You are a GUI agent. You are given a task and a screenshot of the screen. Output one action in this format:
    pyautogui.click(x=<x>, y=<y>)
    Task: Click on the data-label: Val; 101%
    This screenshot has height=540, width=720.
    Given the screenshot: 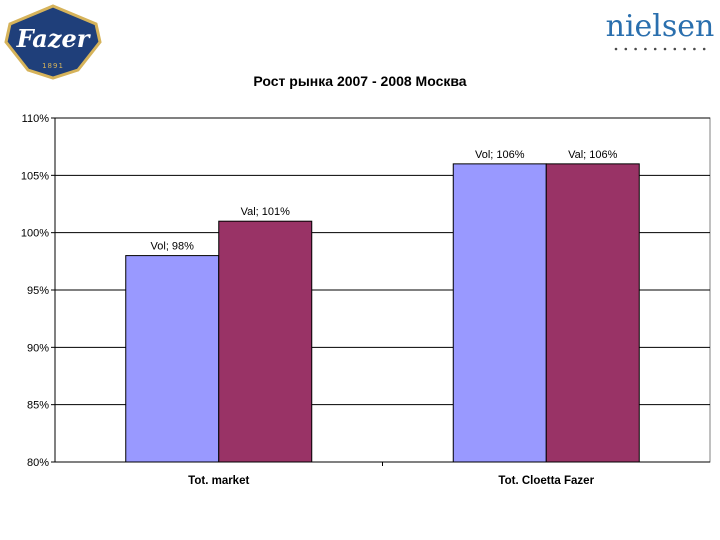 What is the action you would take?
    pyautogui.click(x=266, y=212)
    